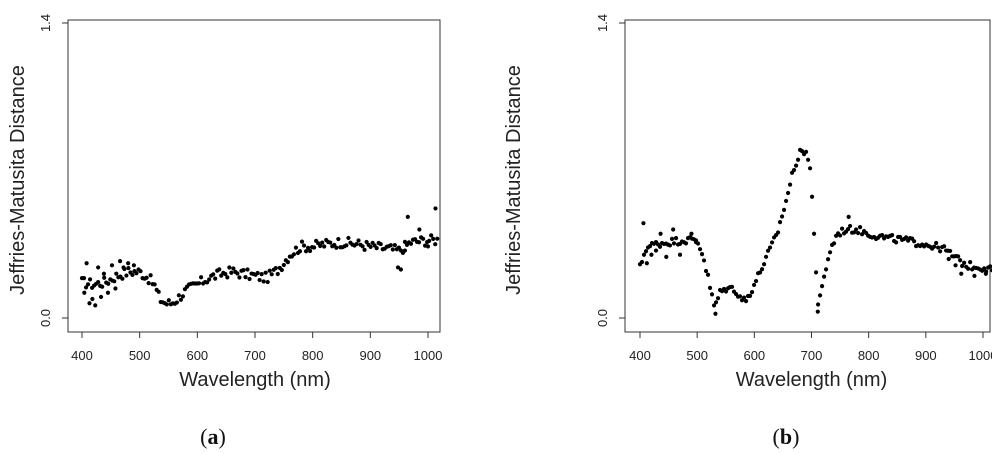 This screenshot has width=992, height=454. I want to click on data-points, so click(814, 231).